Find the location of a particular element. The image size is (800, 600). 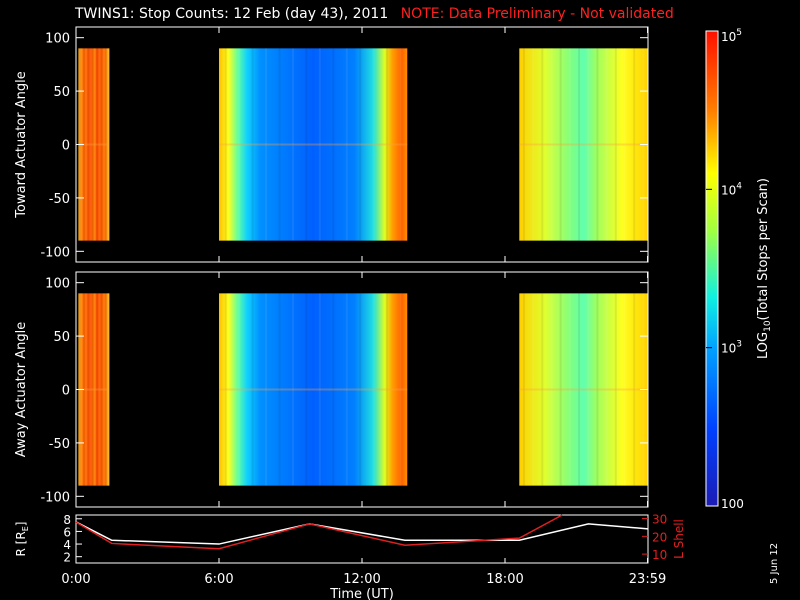

r-tick-label: 6 is located at coordinates (67, 532).